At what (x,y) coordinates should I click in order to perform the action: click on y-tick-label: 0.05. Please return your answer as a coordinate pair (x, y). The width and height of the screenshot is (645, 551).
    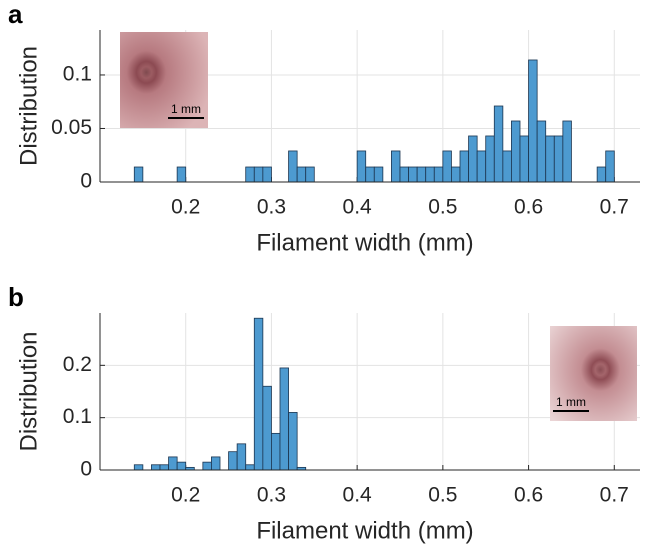
    Looking at the image, I should click on (71, 127).